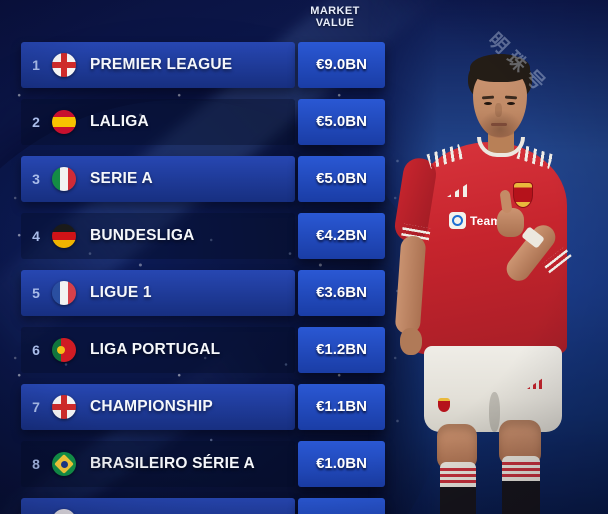 The width and height of the screenshot is (608, 514). I want to click on spain-flag-icon, so click(64, 122).